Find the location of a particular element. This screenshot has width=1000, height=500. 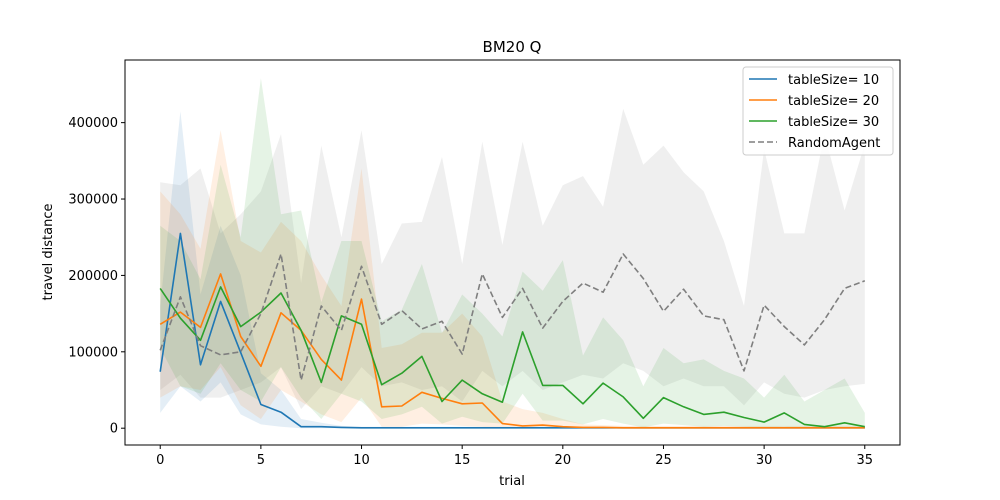

x-tick-label: 30 is located at coordinates (764, 460).